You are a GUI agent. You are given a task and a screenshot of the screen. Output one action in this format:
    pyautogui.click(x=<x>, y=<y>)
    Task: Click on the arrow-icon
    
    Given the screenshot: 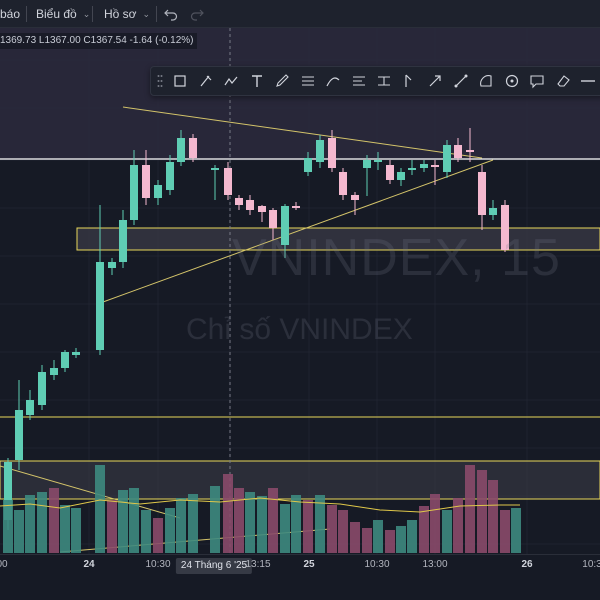 What is the action you would take?
    pyautogui.click(x=435, y=81)
    